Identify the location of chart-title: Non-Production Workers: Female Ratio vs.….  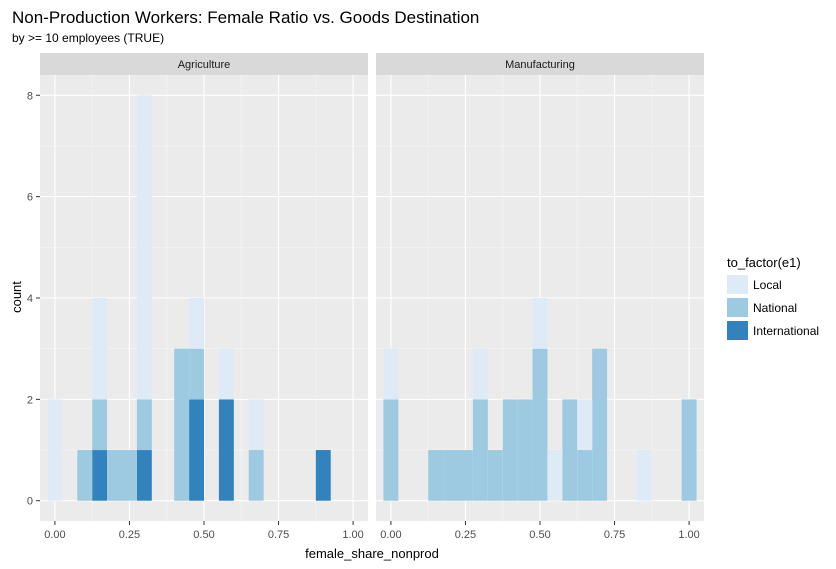
(245, 17).